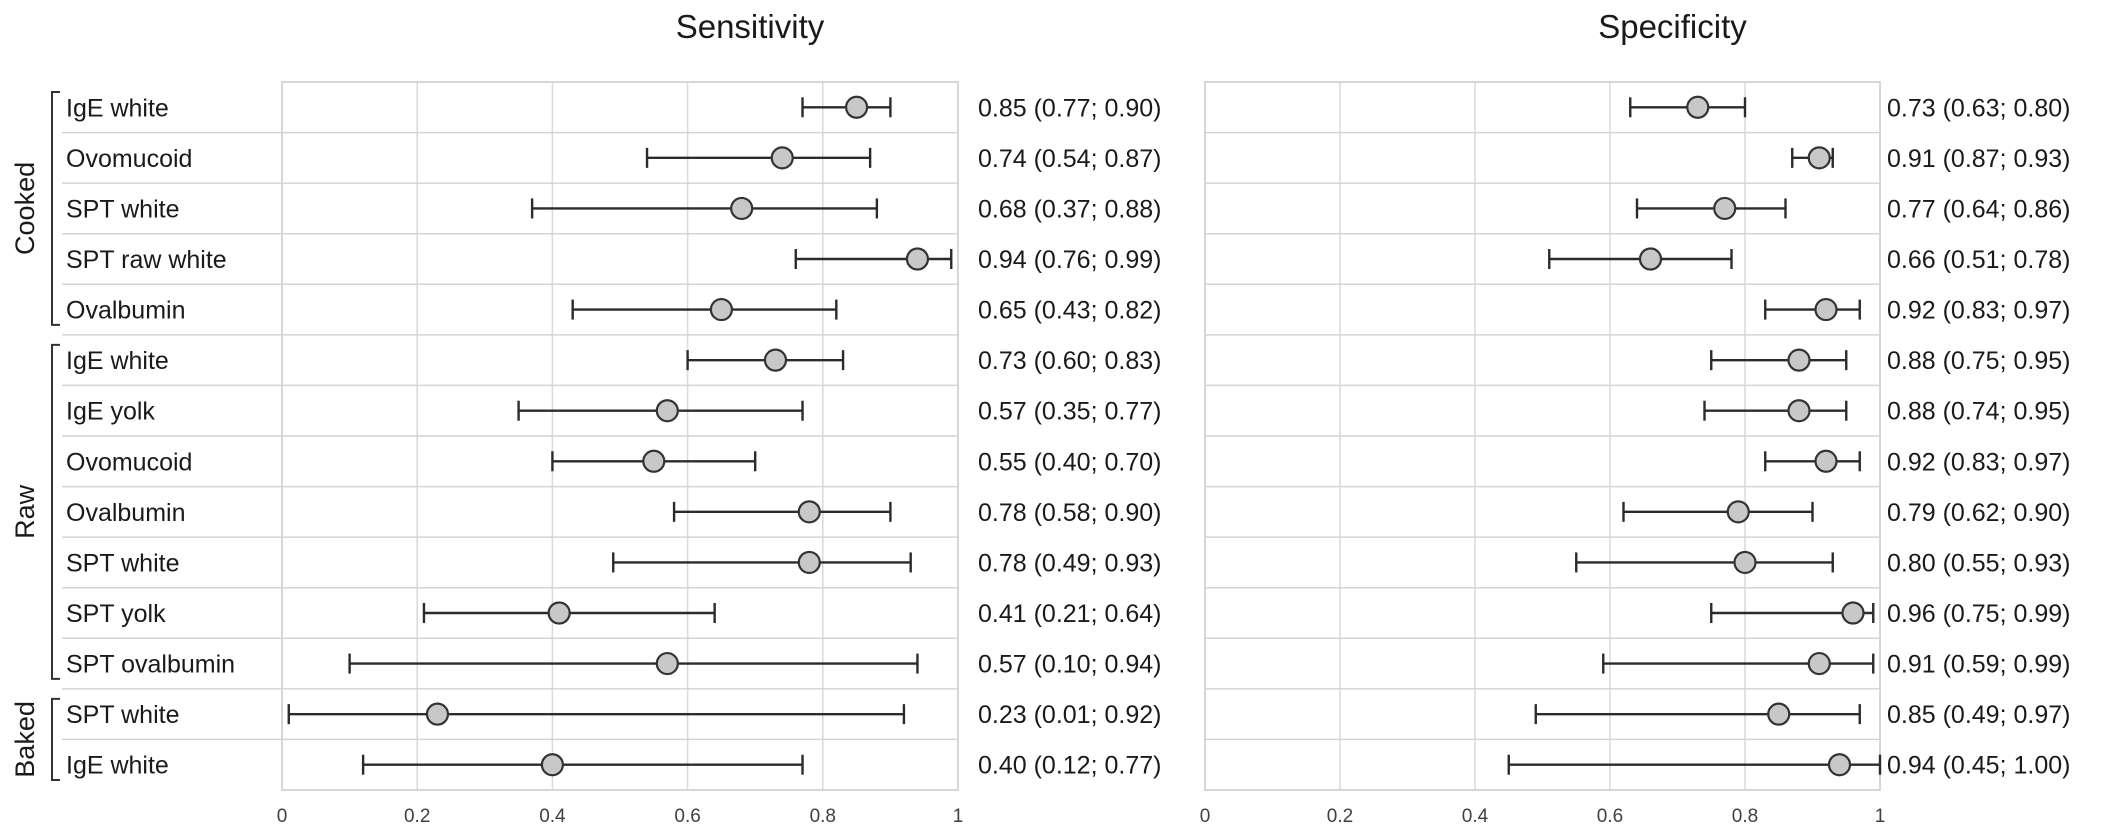 This screenshot has width=2105, height=828. I want to click on estimate-ci-label: 0.73 (0.63; 0.80), so click(1978, 108).